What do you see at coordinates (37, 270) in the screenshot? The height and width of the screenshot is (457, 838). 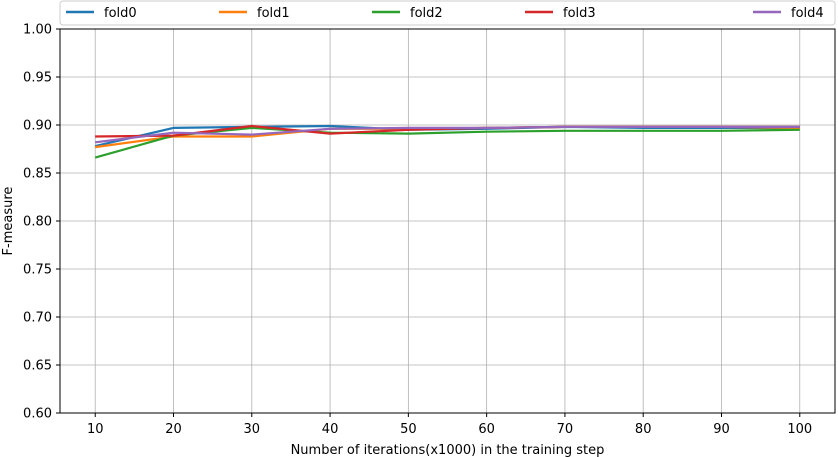 I see `y-tick-label: 0.75` at bounding box center [37, 270].